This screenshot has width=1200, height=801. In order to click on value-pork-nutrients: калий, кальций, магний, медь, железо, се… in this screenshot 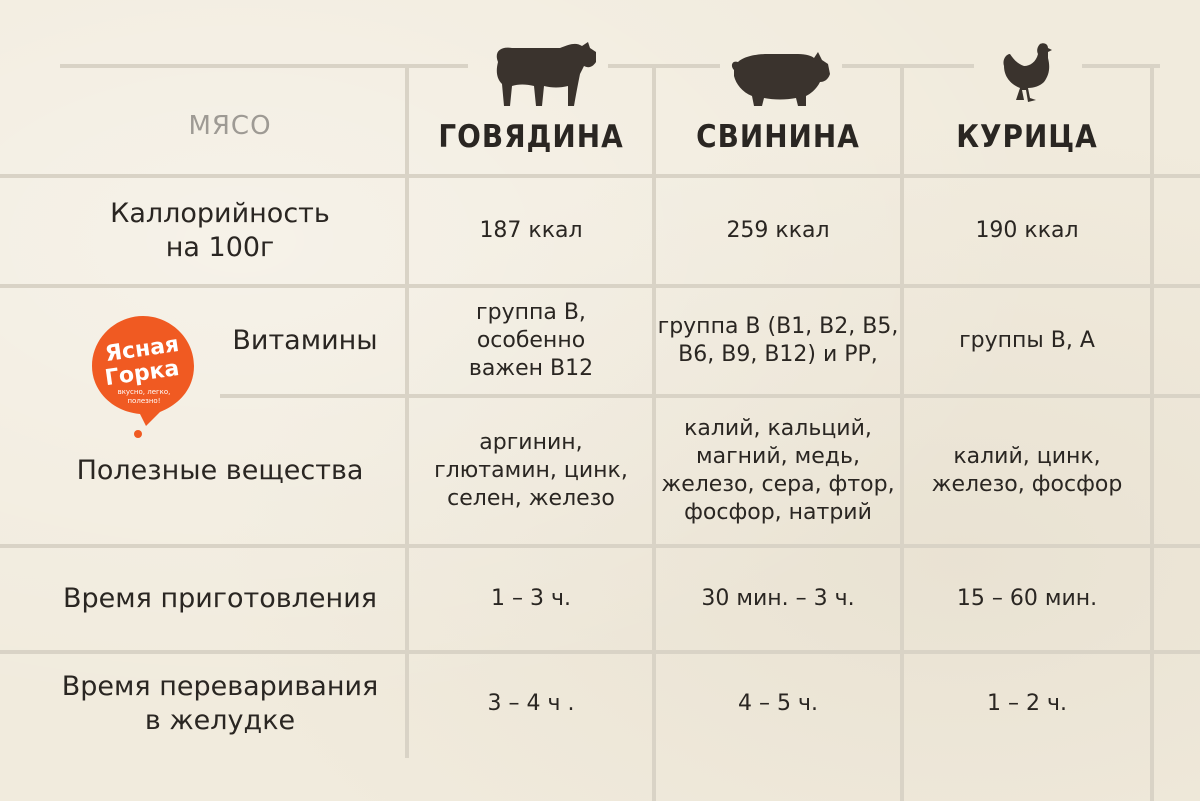, I will do `click(778, 470)`.